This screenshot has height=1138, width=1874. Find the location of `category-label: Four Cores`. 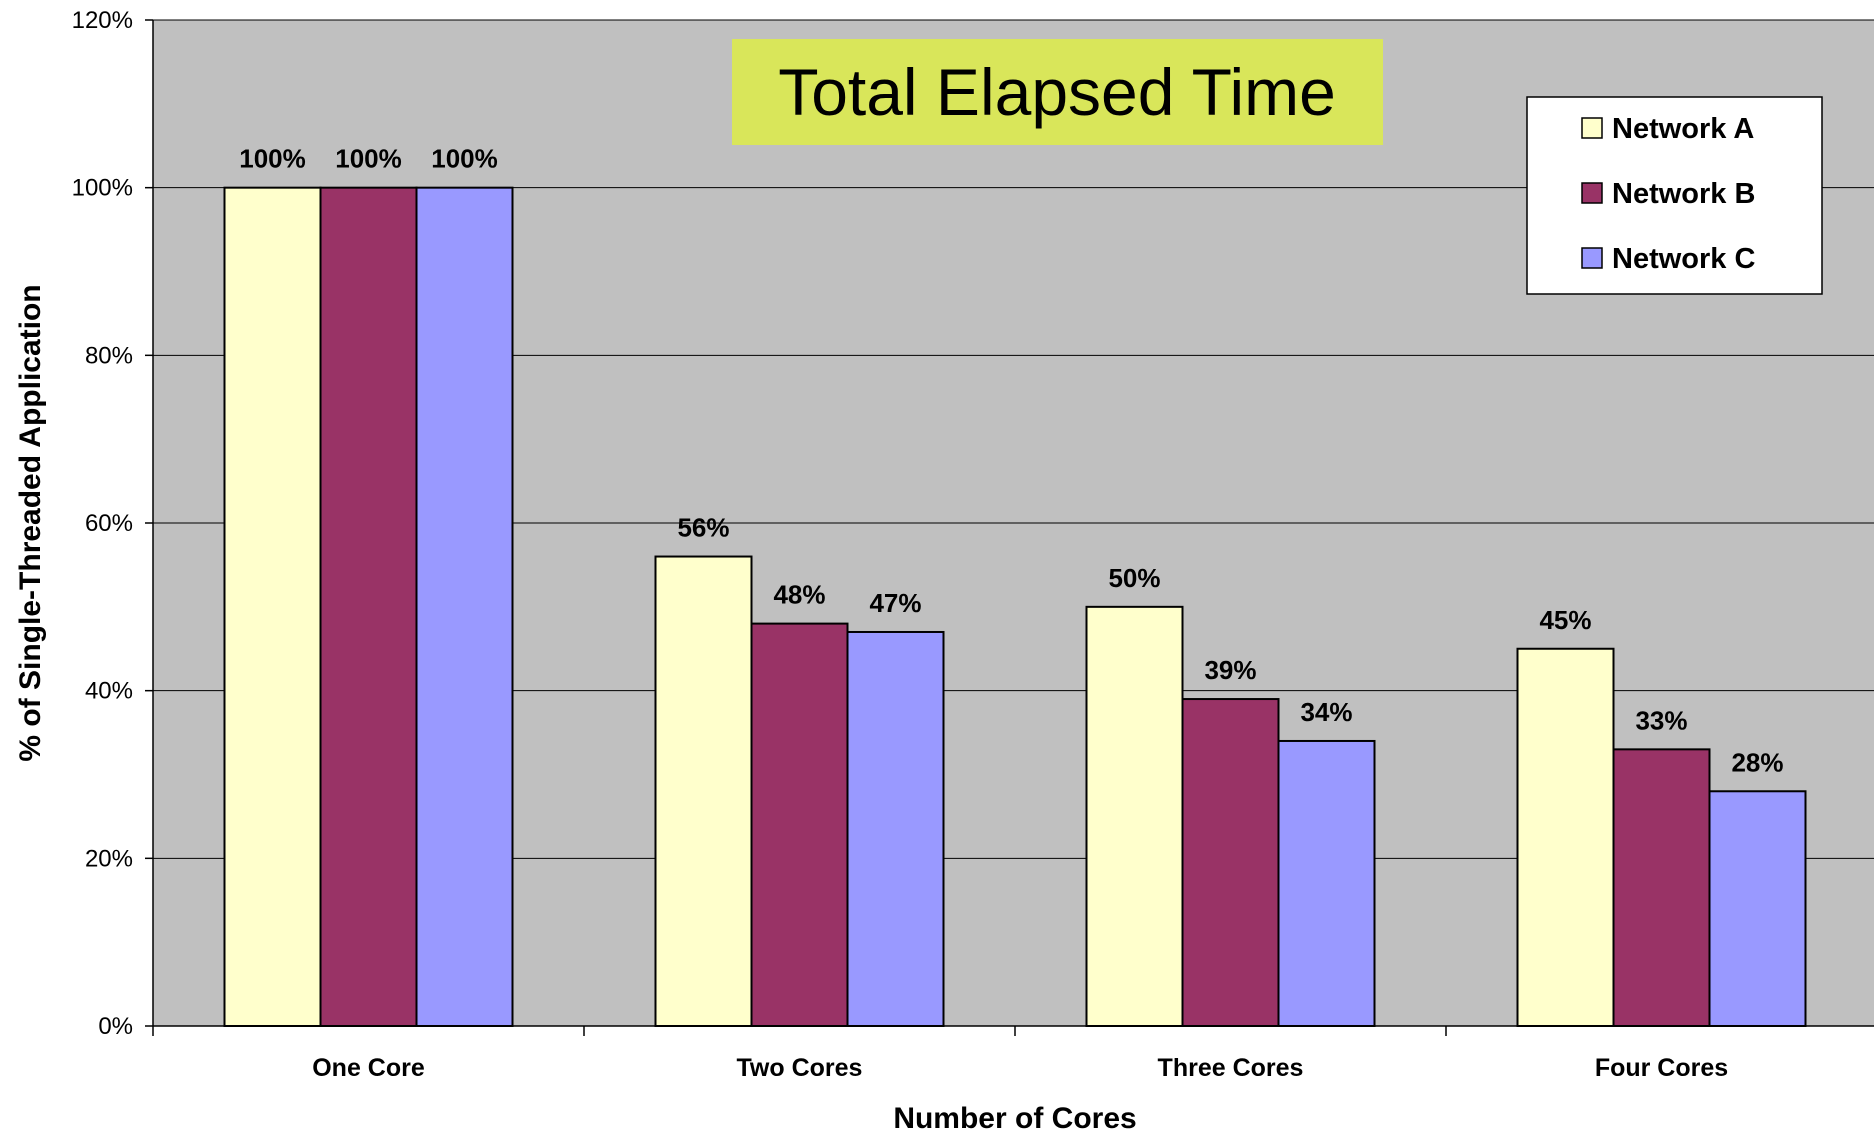

category-label: Four Cores is located at coordinates (1661, 1068).